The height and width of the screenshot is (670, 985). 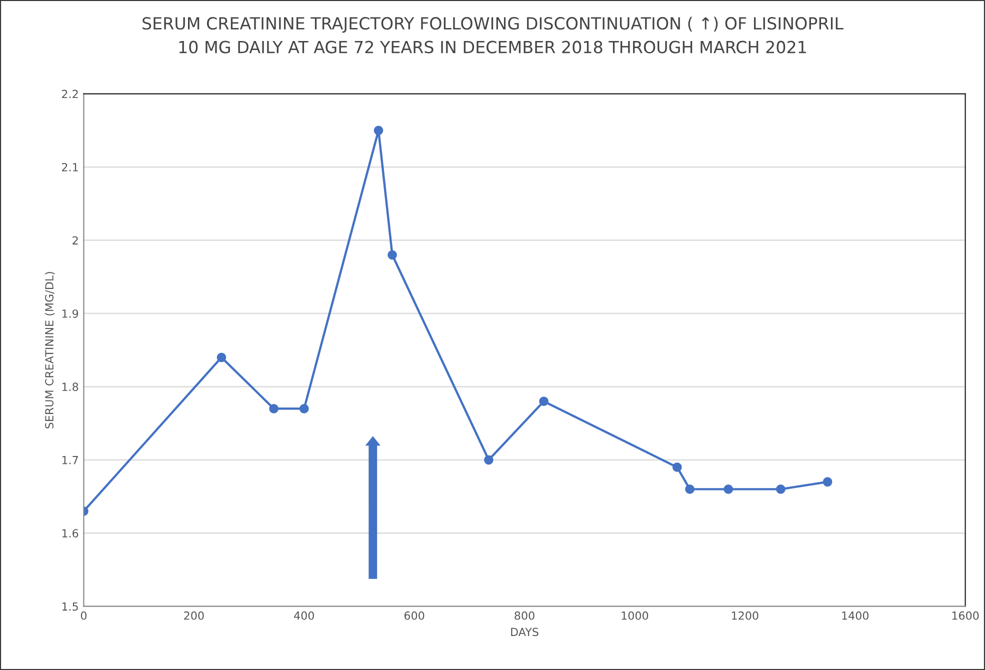 I want to click on x-tick-label: 1400, so click(x=855, y=615).